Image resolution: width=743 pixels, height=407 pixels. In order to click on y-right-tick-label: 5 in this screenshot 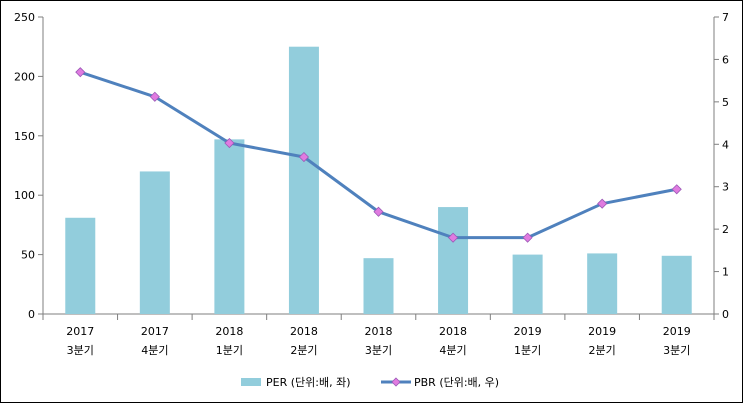, I will do `click(725, 102)`.